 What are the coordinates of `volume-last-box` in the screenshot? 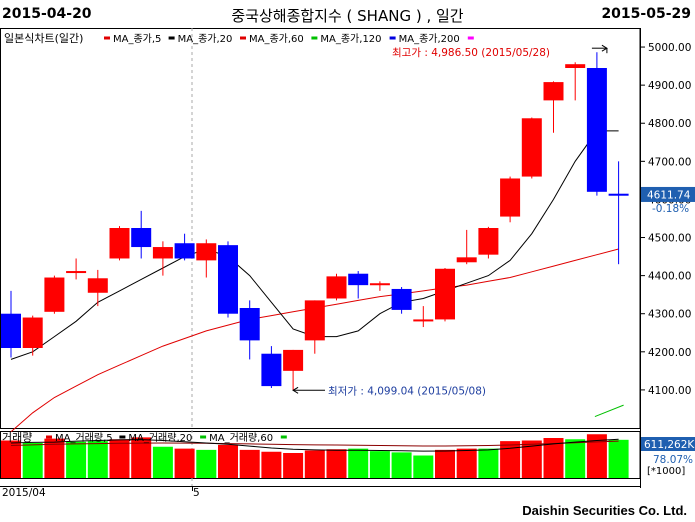 It's located at (668, 444).